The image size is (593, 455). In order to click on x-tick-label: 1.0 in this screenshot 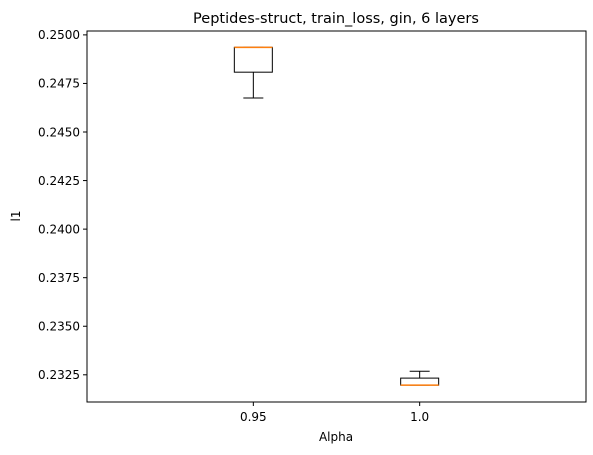, I will do `click(419, 417)`.